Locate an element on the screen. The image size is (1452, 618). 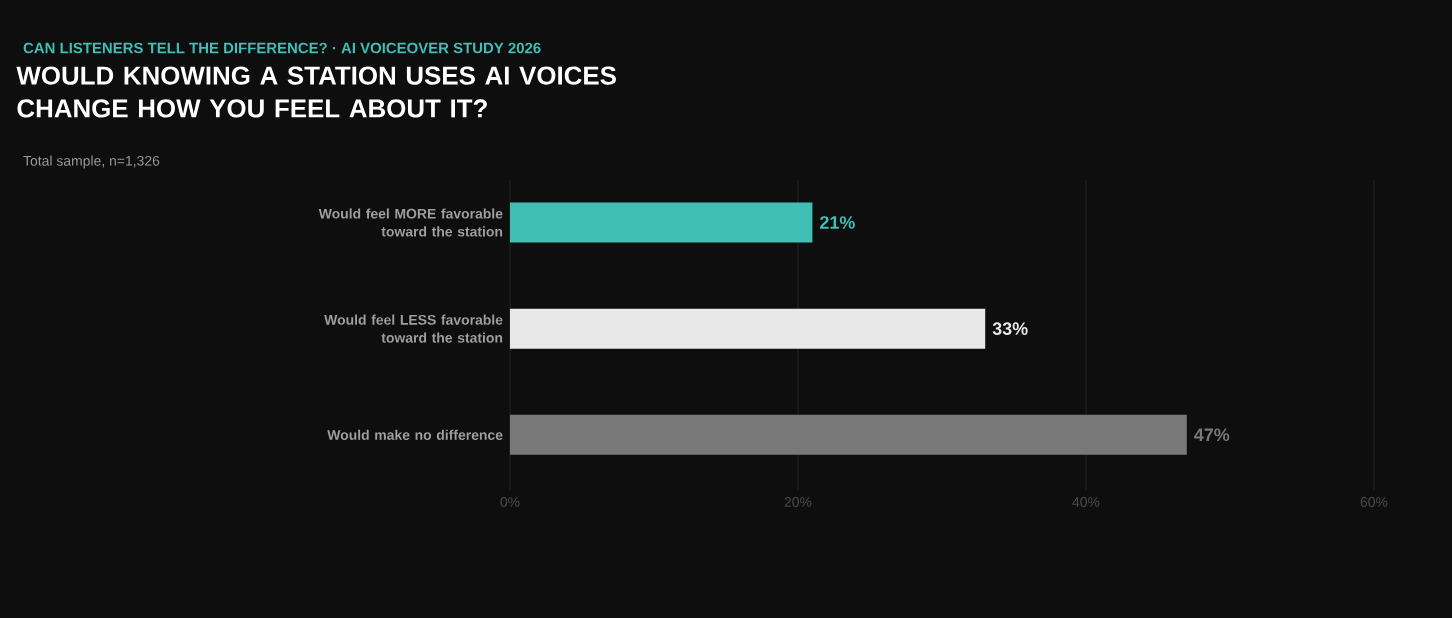
data-label: 21% is located at coordinates (837, 222).